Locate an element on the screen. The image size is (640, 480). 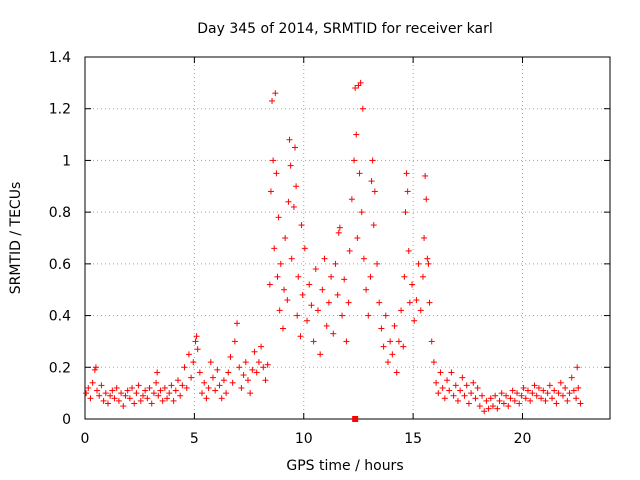
annotations is located at coordinates (355, 419).